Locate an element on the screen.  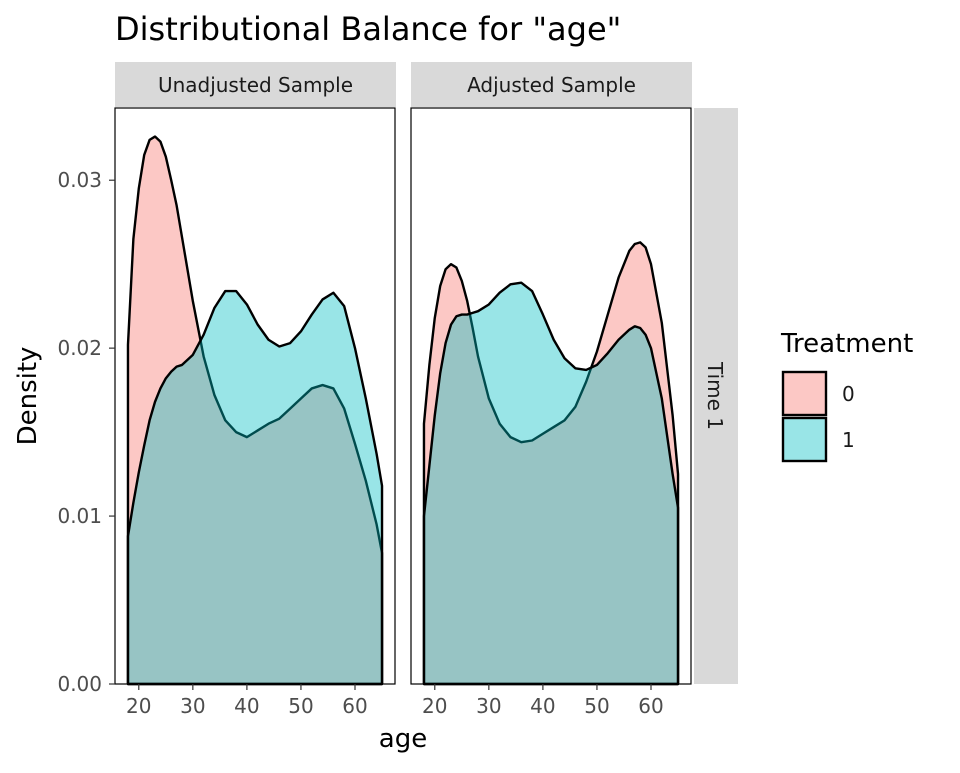
strip-unadjusted-label: Unadjusted Sample is located at coordinates (255, 85).